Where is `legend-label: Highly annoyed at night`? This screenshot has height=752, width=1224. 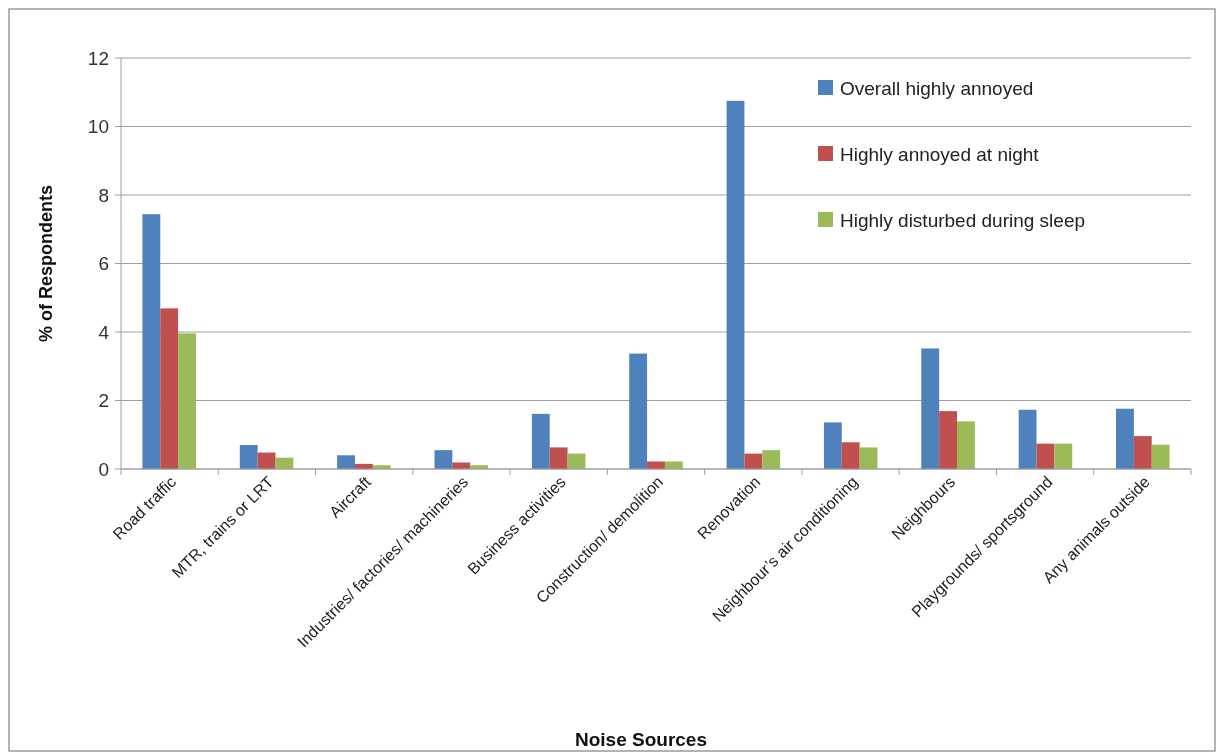
legend-label: Highly annoyed at night is located at coordinates (940, 154).